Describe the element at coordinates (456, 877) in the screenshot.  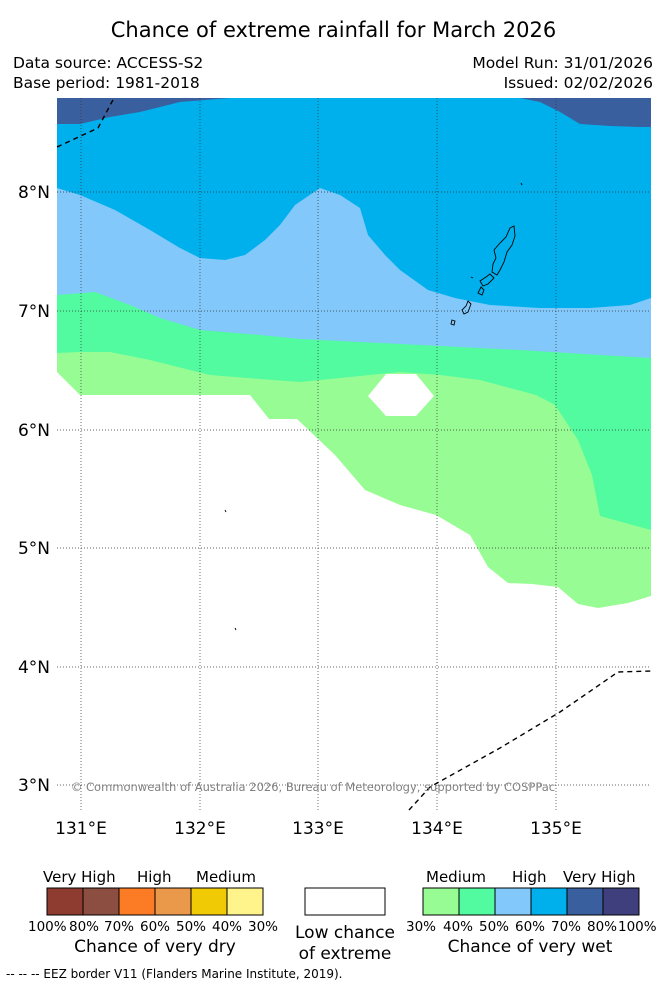
I see `wet-label-medium: Medium` at that location.